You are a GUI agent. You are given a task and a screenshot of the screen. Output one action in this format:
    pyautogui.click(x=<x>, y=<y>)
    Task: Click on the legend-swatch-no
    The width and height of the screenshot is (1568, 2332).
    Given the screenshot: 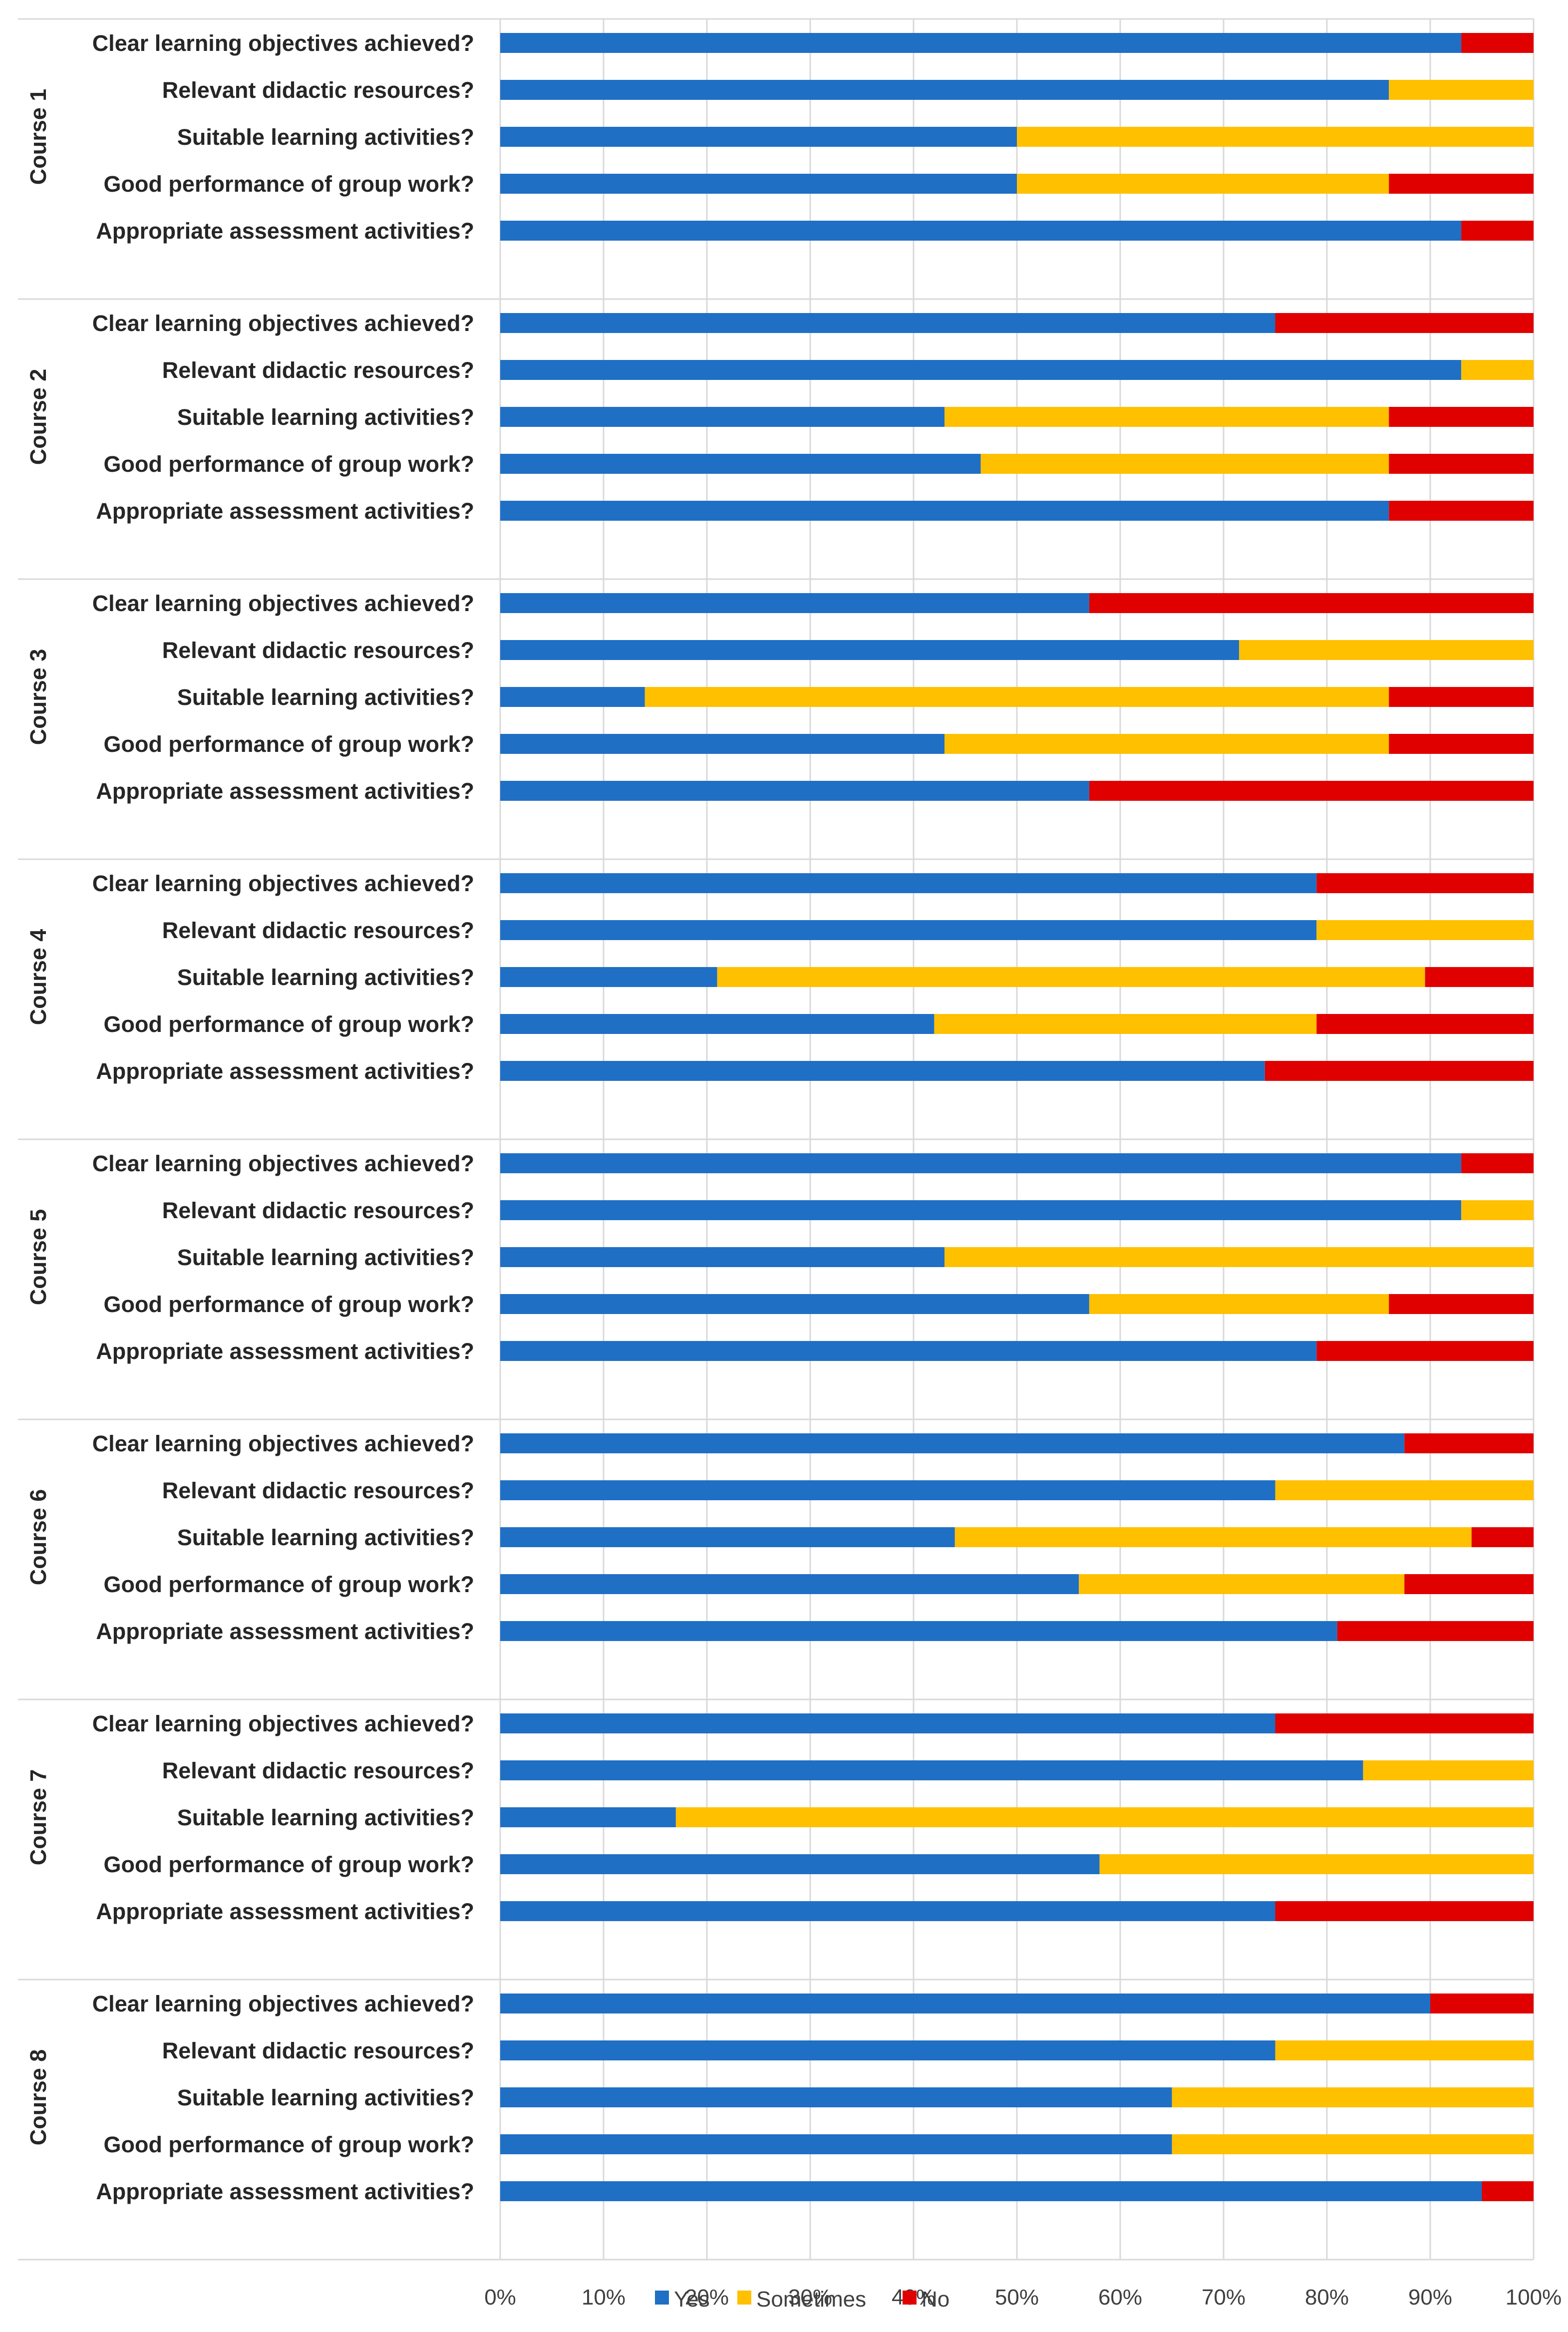 What is the action you would take?
    pyautogui.click(x=910, y=2298)
    